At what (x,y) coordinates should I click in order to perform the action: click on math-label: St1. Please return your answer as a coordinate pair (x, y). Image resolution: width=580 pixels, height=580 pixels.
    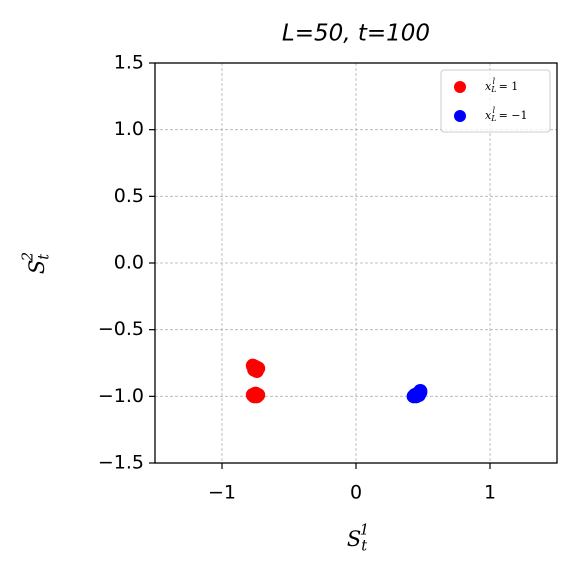
    Looking at the image, I should click on (358, 538).